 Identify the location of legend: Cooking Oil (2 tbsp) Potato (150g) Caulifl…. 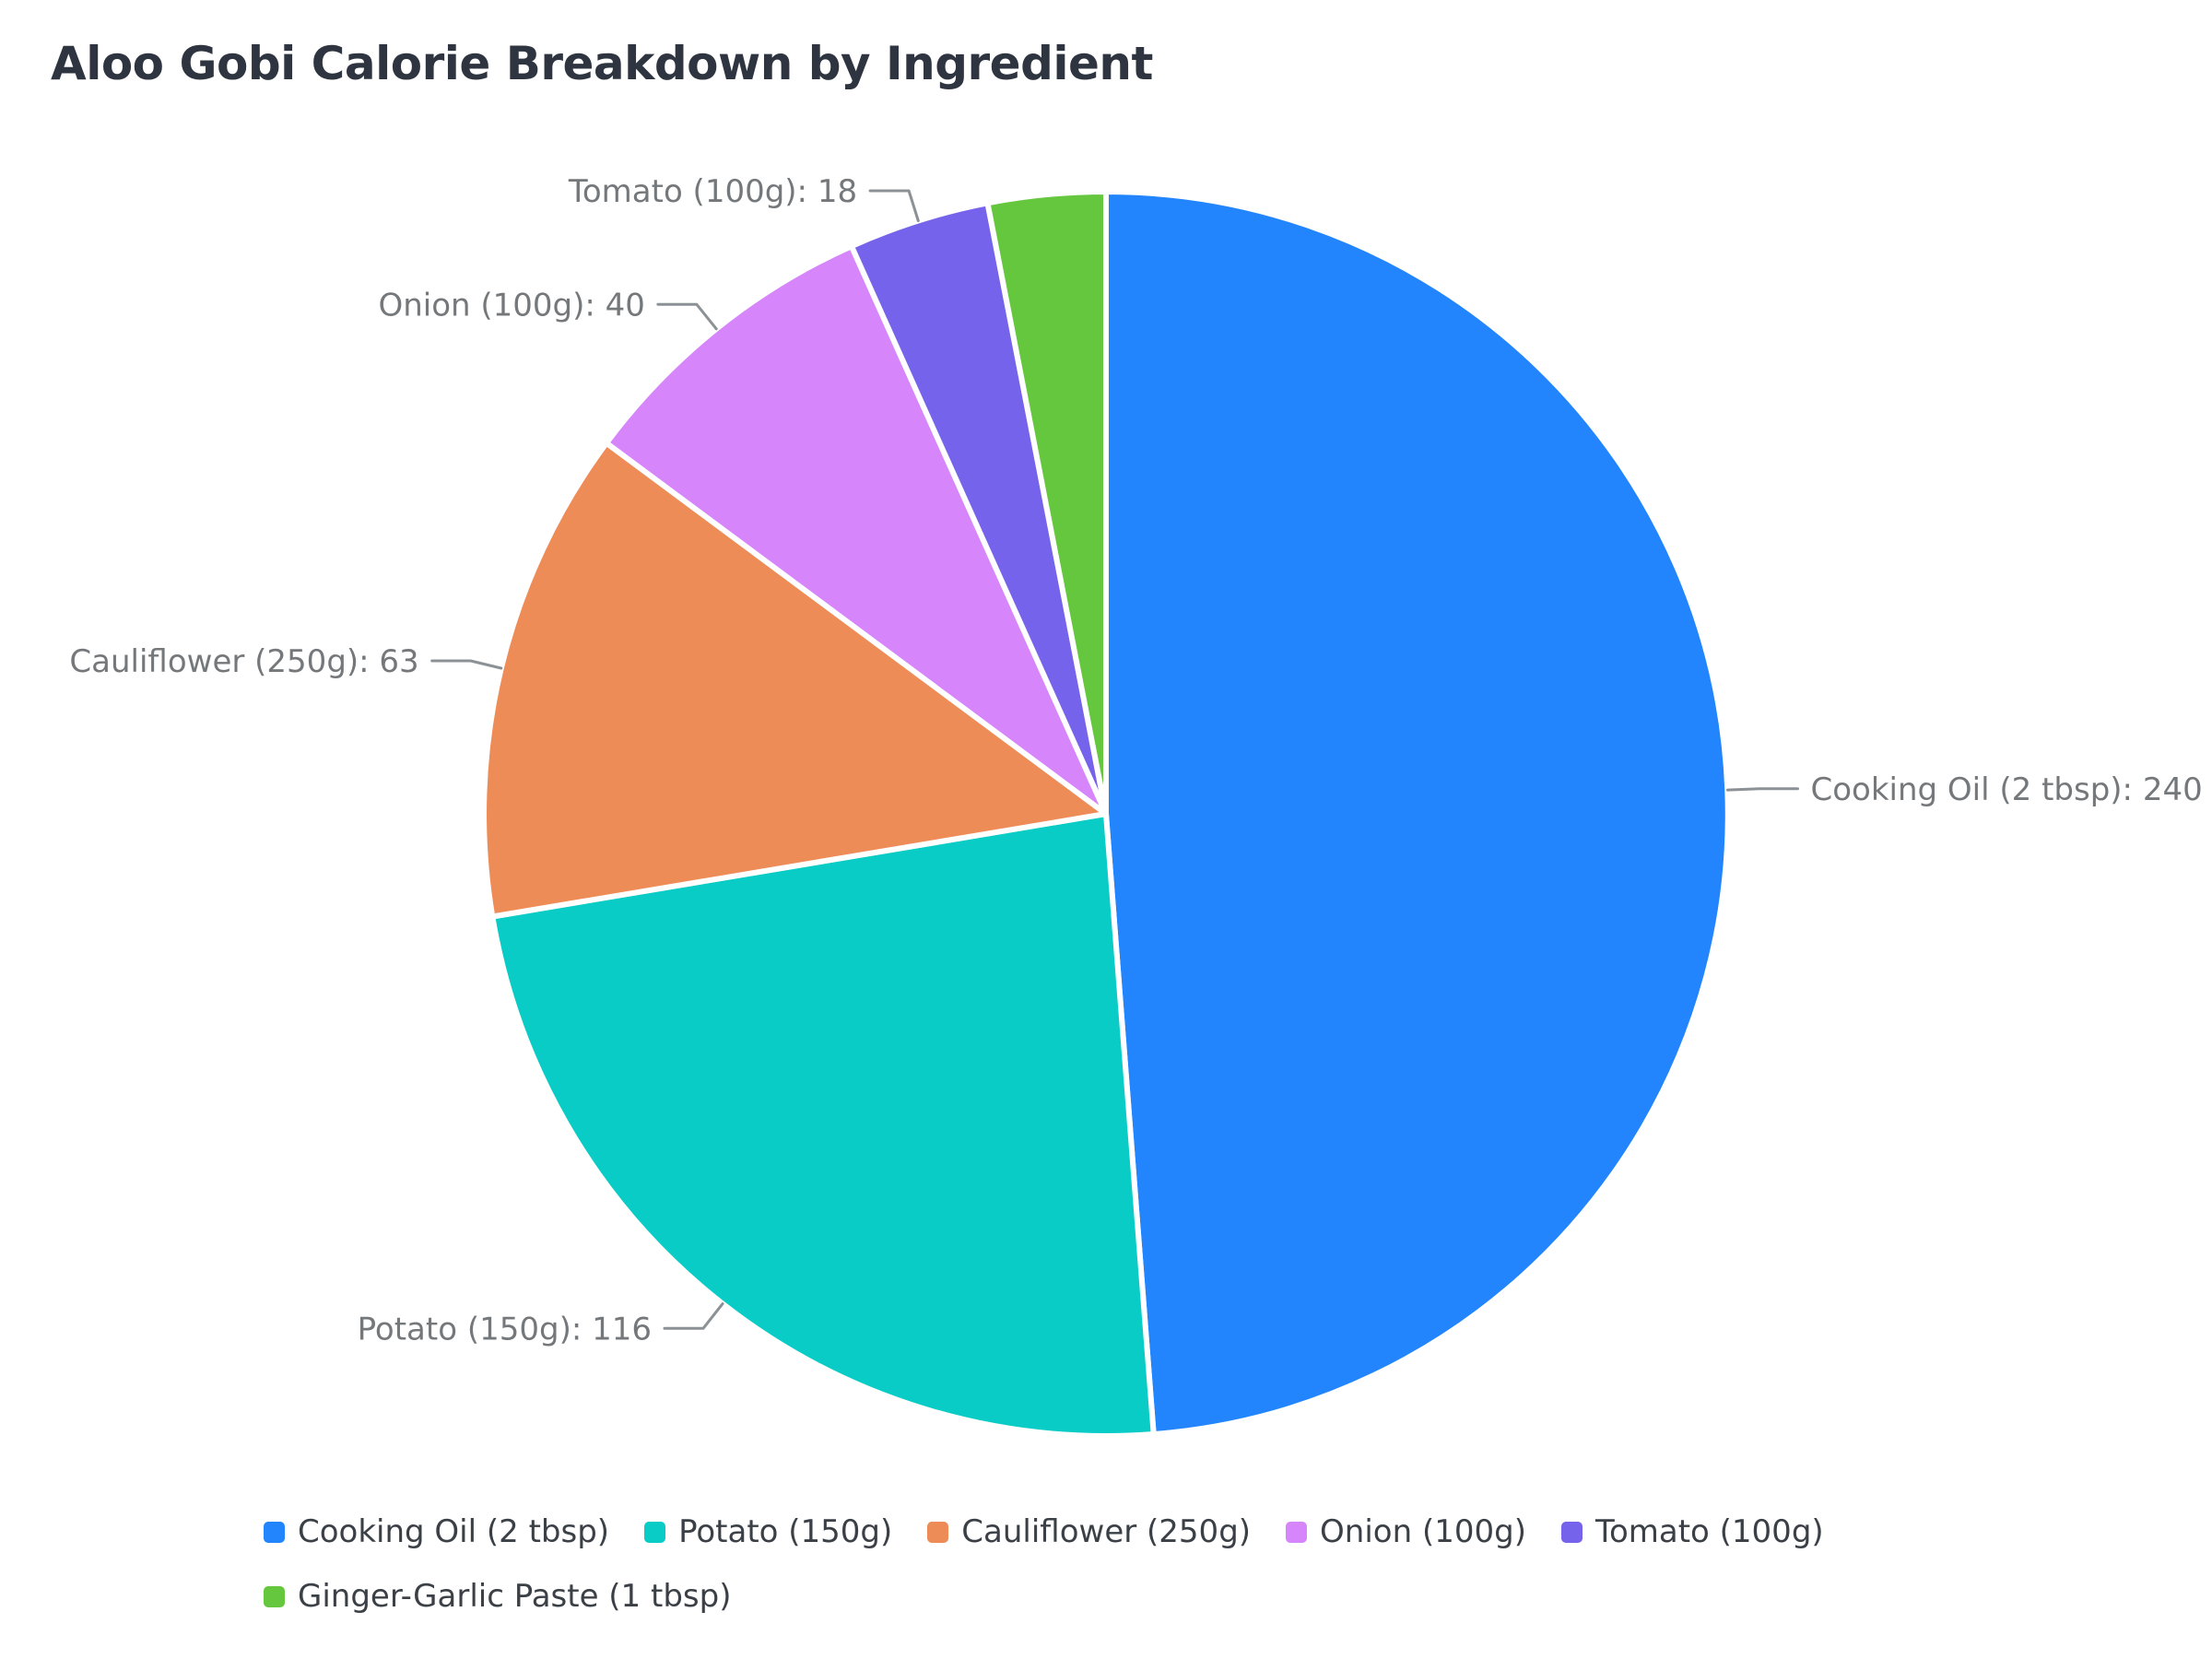
(1148, 1564).